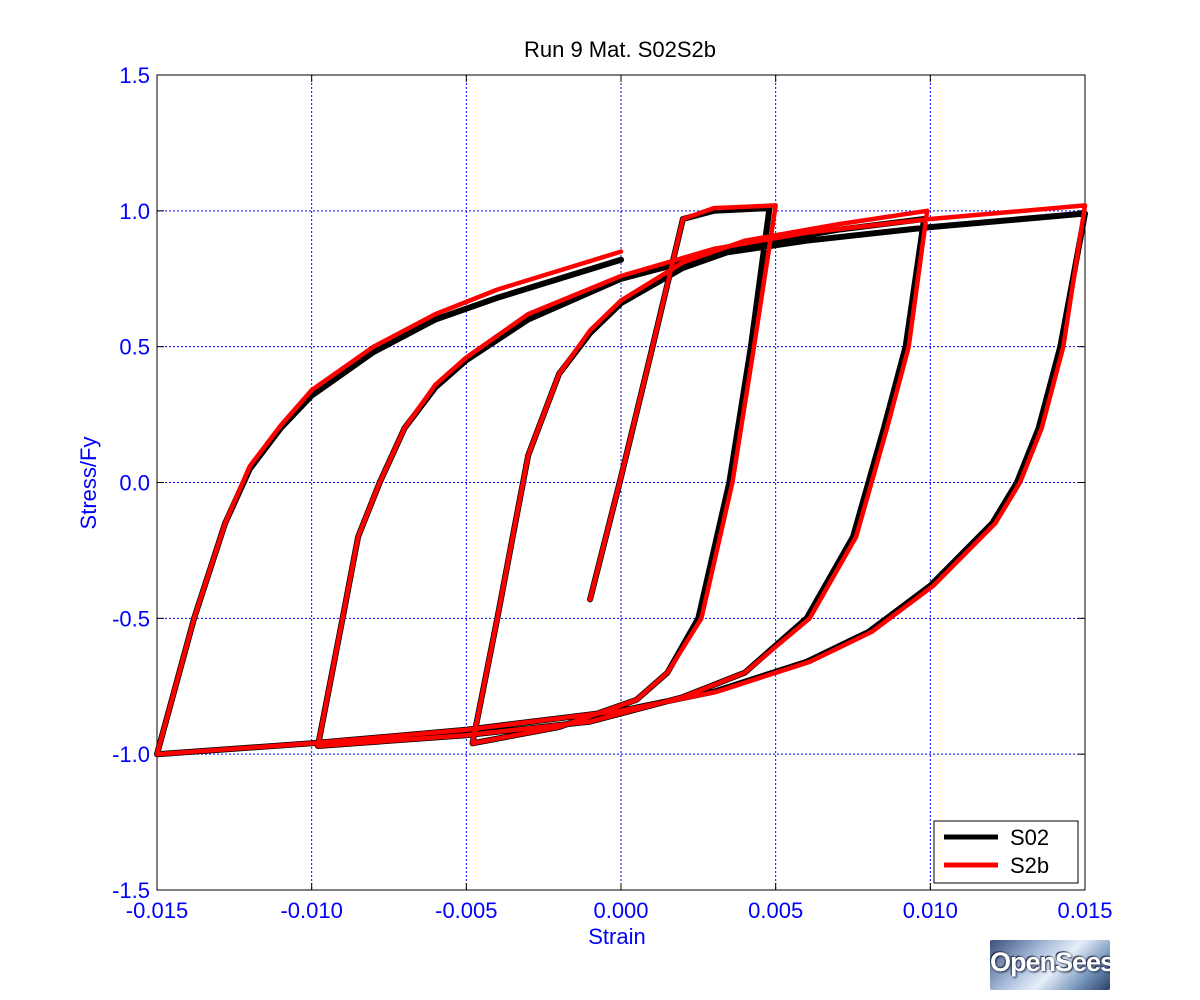 This screenshot has height=1000, width=1200. Describe the element at coordinates (1084, 910) in the screenshot. I see `x-tick-label: 0.015` at that location.